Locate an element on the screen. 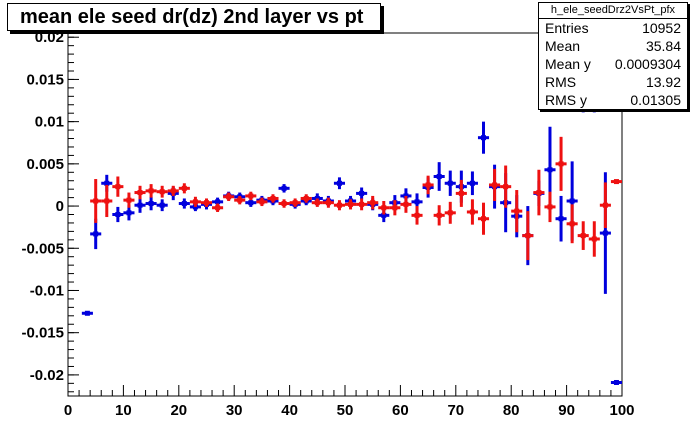 The width and height of the screenshot is (692, 444). x-tick-label: 80 is located at coordinates (511, 410).